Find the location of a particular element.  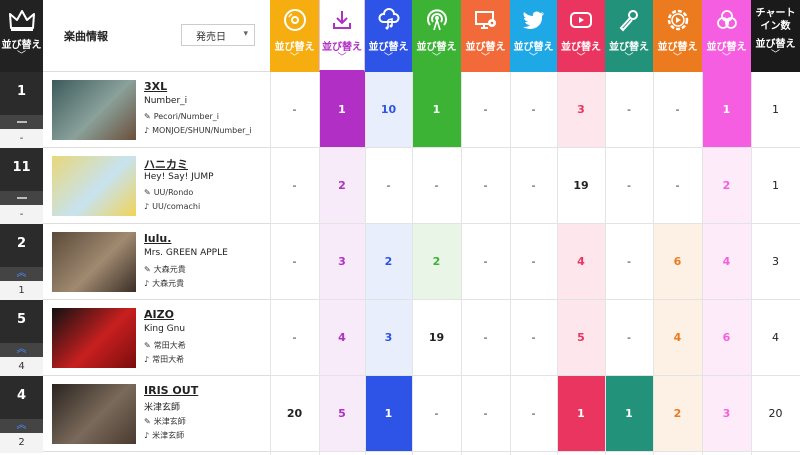

sort-header-youtube: 並び替え ﹀ is located at coordinates (581, 36).